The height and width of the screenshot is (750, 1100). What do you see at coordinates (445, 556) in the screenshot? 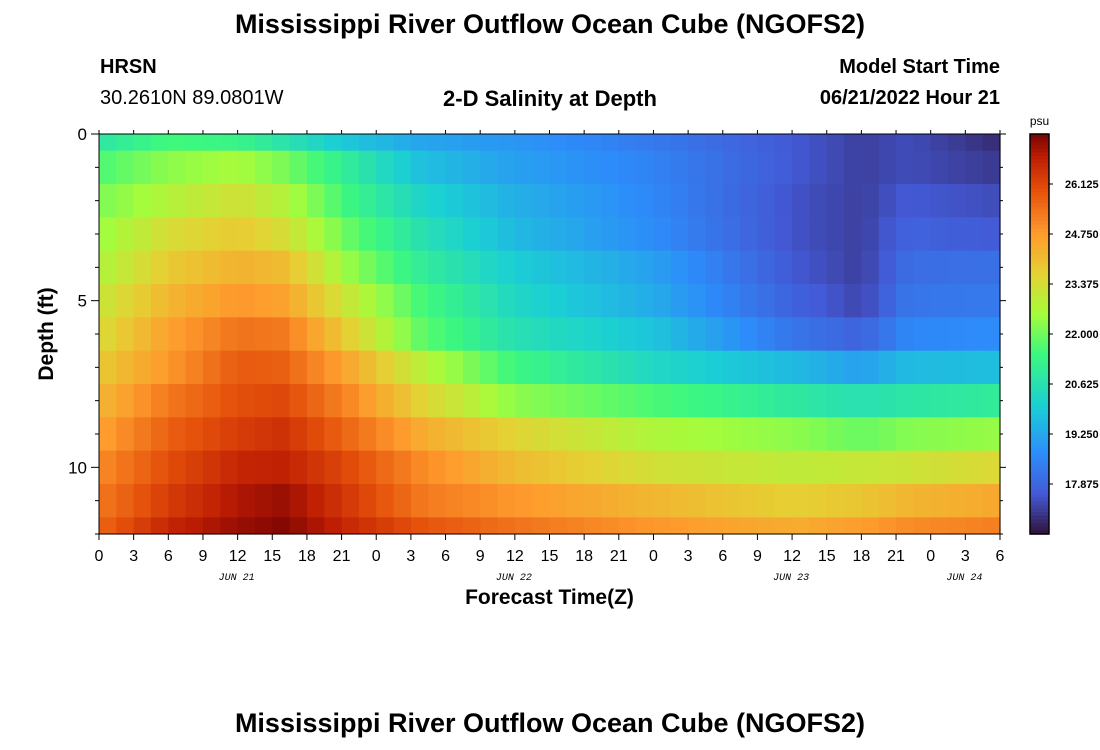
I see `x-tick-label: 6` at bounding box center [445, 556].